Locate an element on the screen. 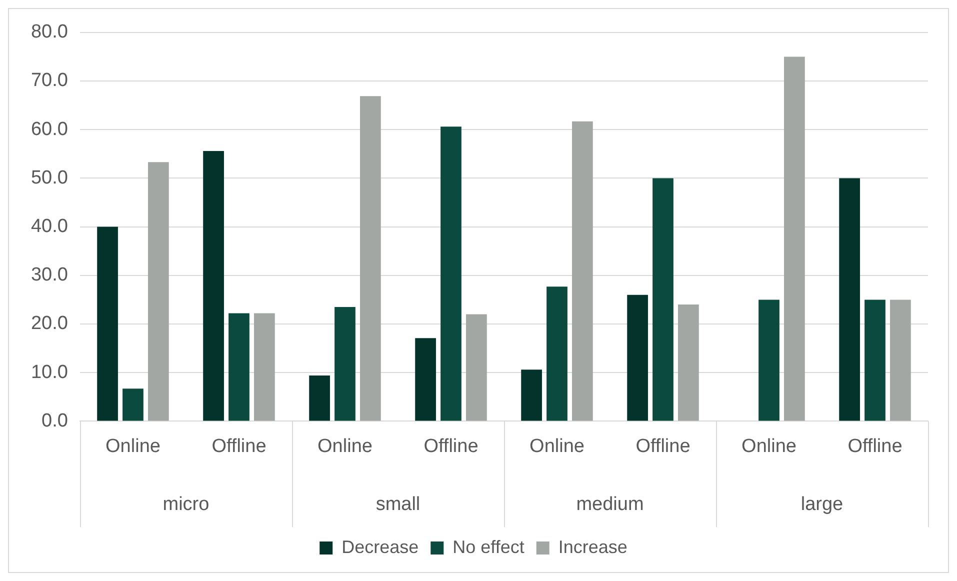  y-tick-label: 80.0 is located at coordinates (49, 32).